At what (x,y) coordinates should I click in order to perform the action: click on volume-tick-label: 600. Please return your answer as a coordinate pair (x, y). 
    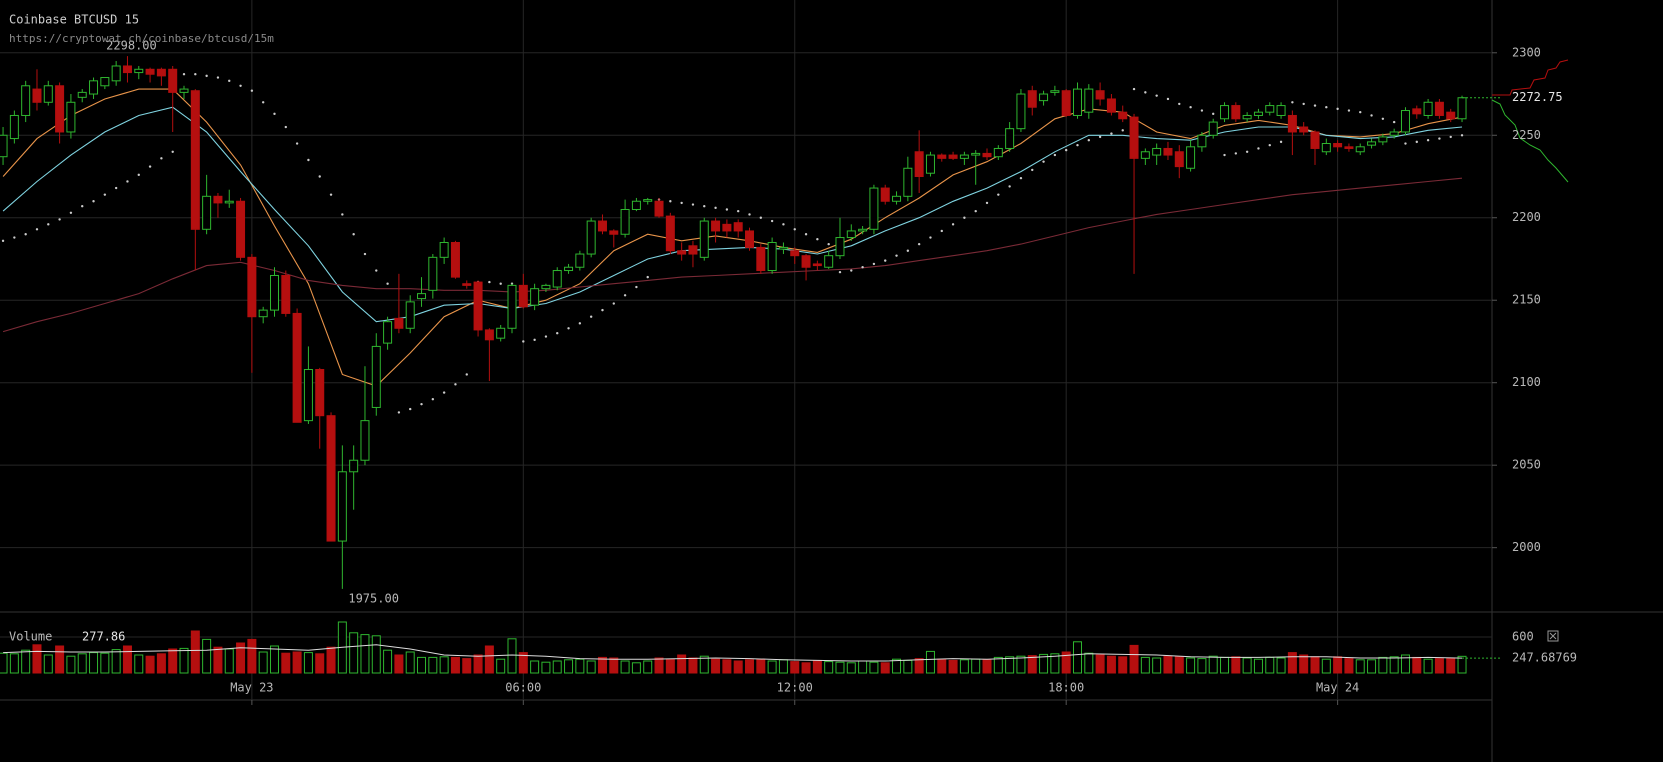
    Looking at the image, I should click on (1523, 637).